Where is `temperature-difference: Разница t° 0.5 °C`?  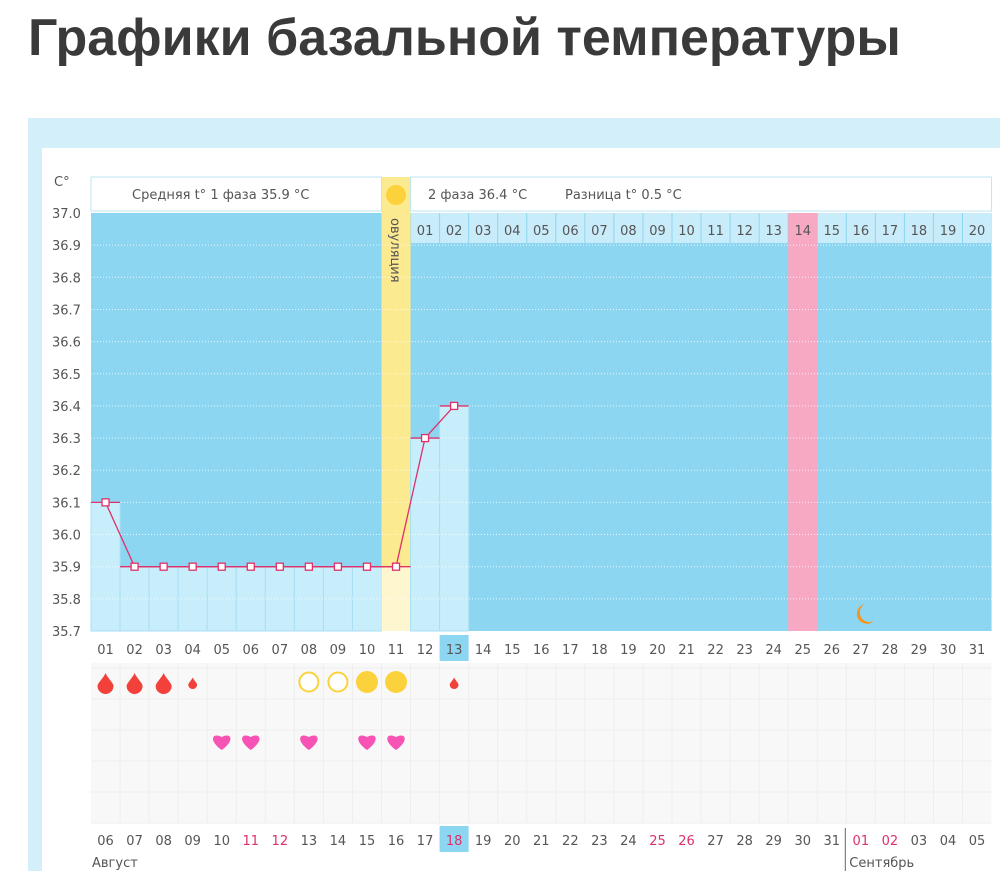
temperature-difference: Разница t° 0.5 °C is located at coordinates (623, 195).